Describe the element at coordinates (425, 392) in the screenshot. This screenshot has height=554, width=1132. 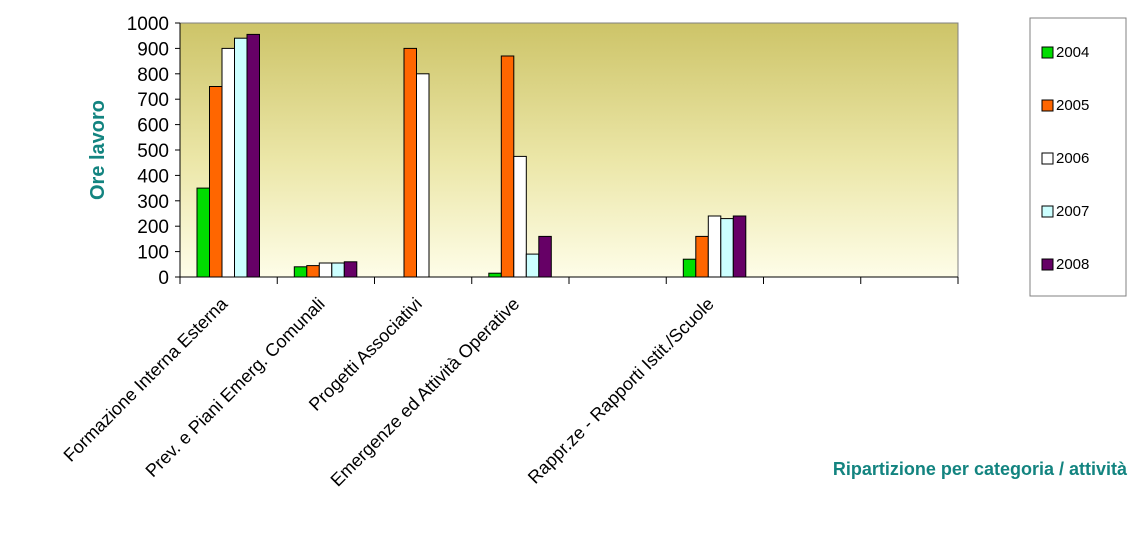
I see `x-category-label: Emergenze ed Attività Operative` at that location.